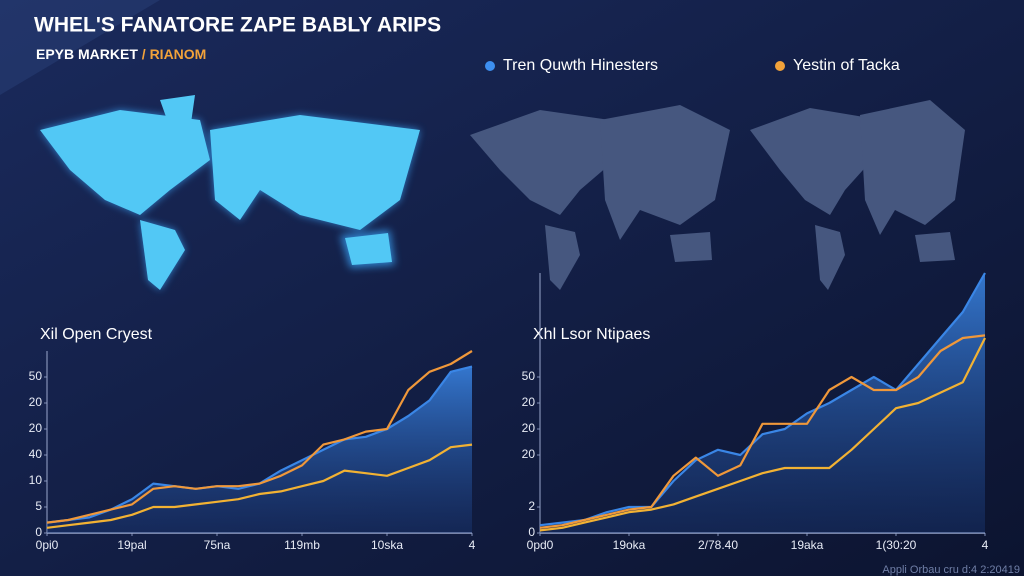 Image resolution: width=1024 pixels, height=576 pixels. What do you see at coordinates (718, 545) in the screenshot?
I see `x-tick-label: 2/78.40` at bounding box center [718, 545].